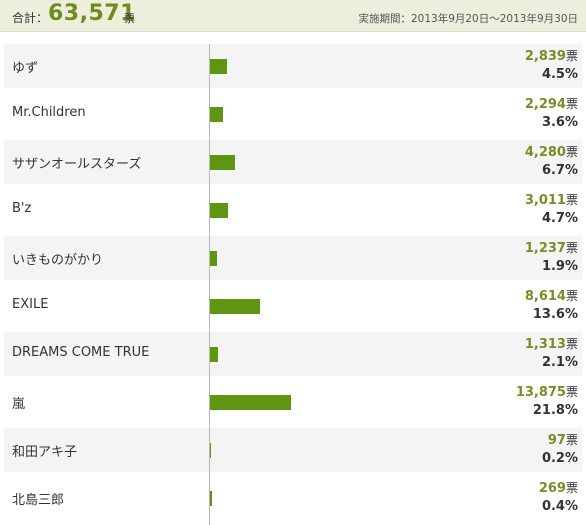 The image size is (586, 525). Describe the element at coordinates (49, 112) in the screenshot. I see `artist-name: Mr.Children` at that location.